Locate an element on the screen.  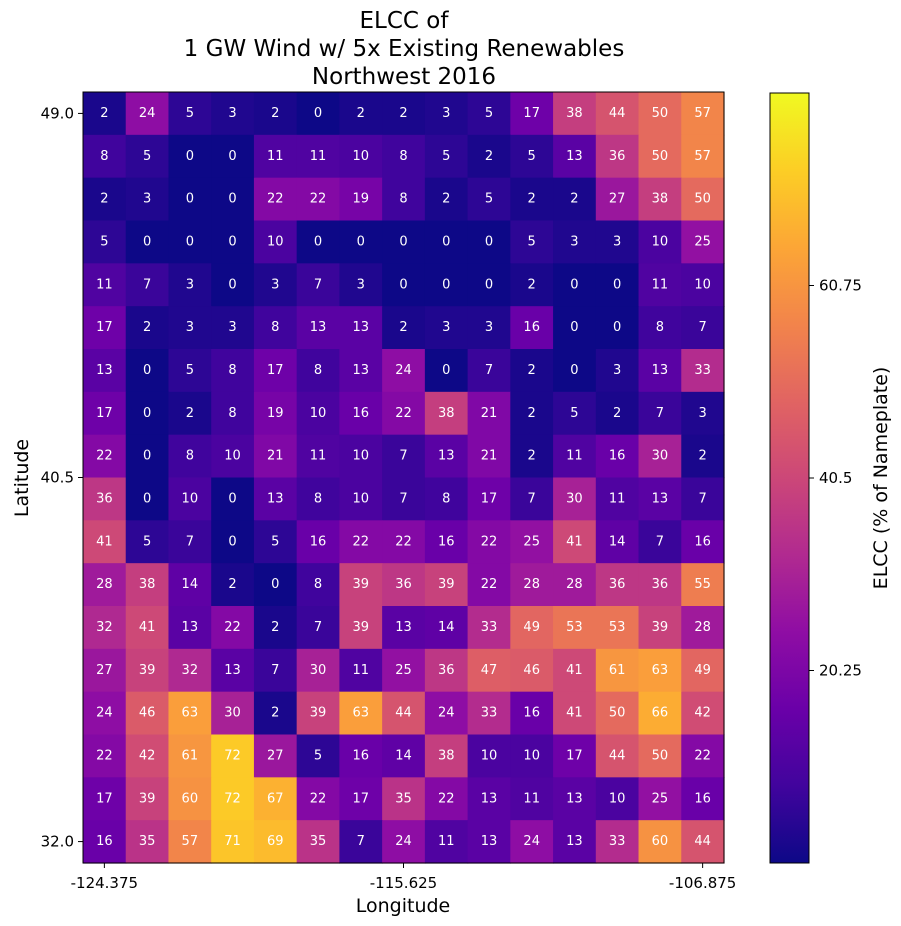
cell-value-label: 46 is located at coordinates (147, 713).